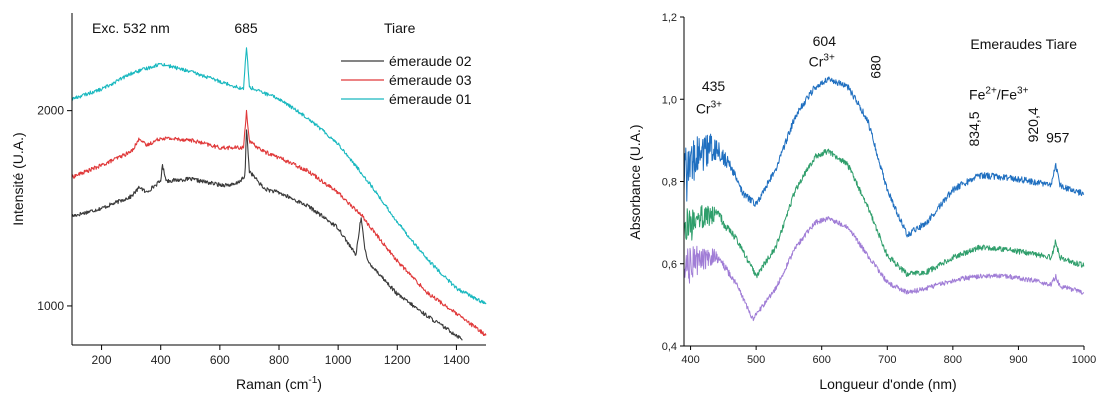 This screenshot has height=399, width=1104. Describe the element at coordinates (1033, 124) in the screenshot. I see `peak-annotation: 920,4` at that location.